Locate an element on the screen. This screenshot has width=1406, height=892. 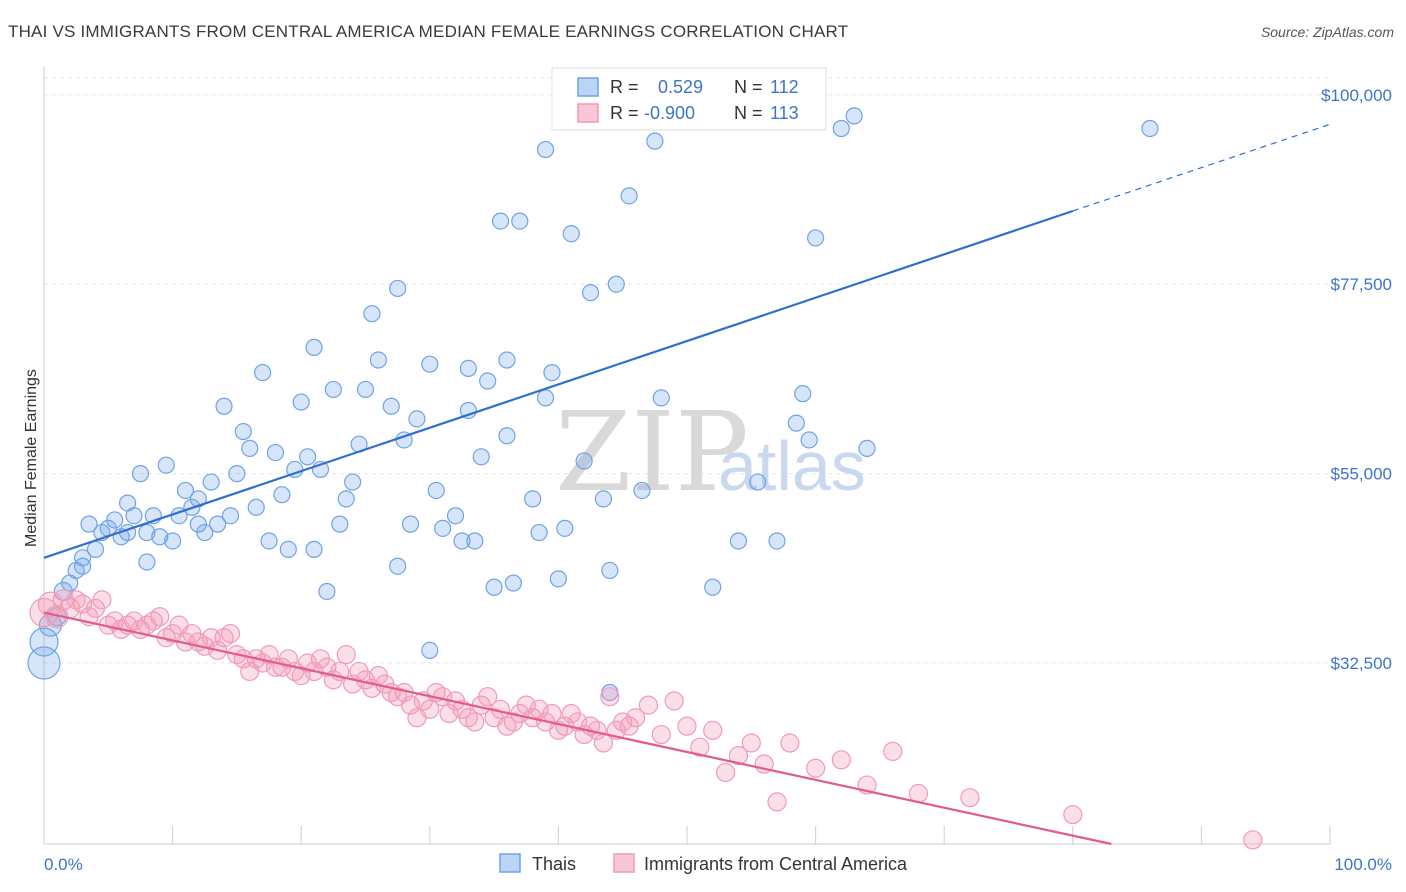
legend-n-label-thais: N = is located at coordinates (748, 87).